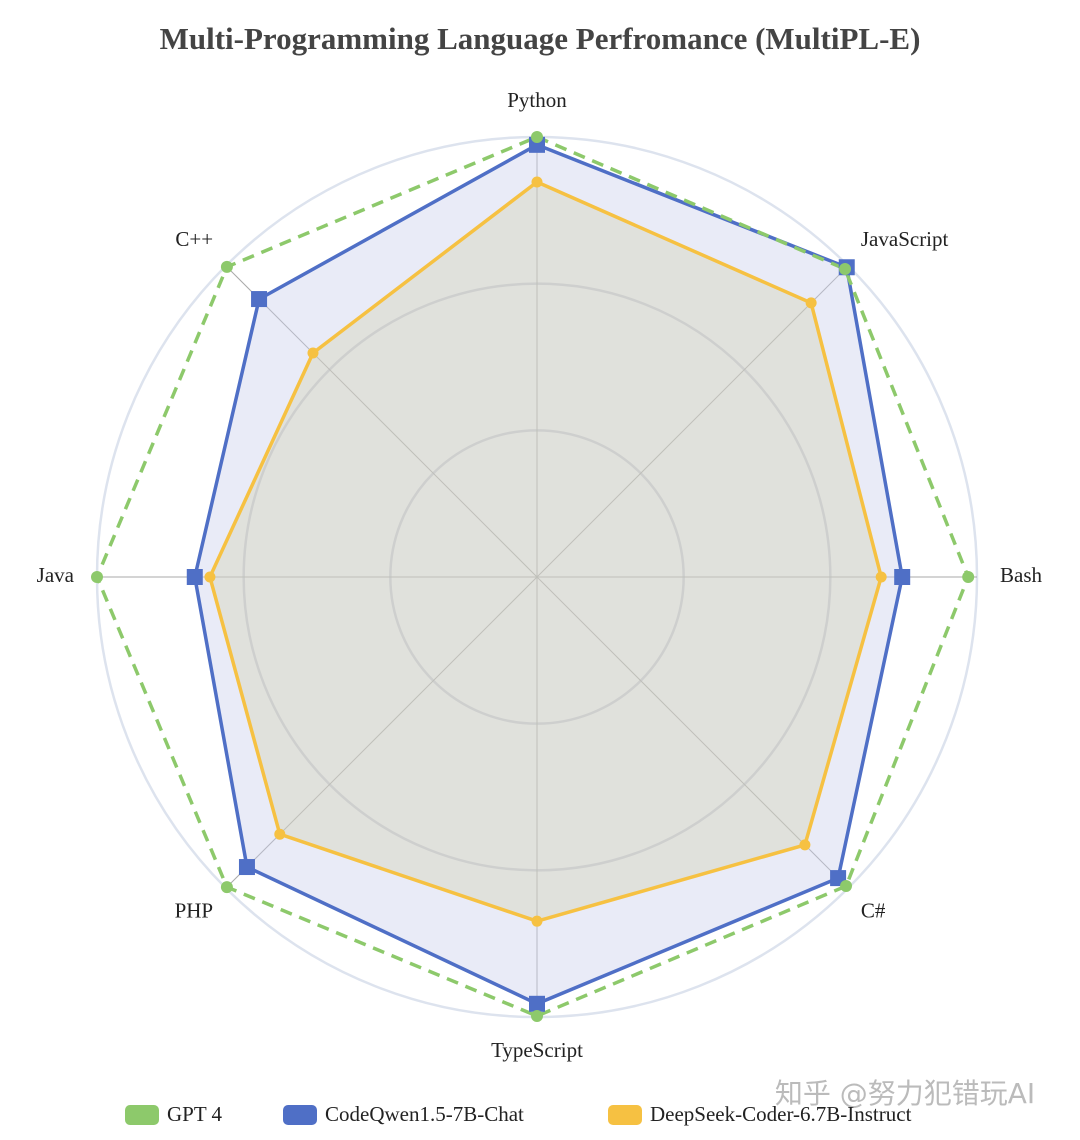 This screenshot has width=1080, height=1140. Describe the element at coordinates (537, 100) in the screenshot. I see `axis-label: Python` at that location.